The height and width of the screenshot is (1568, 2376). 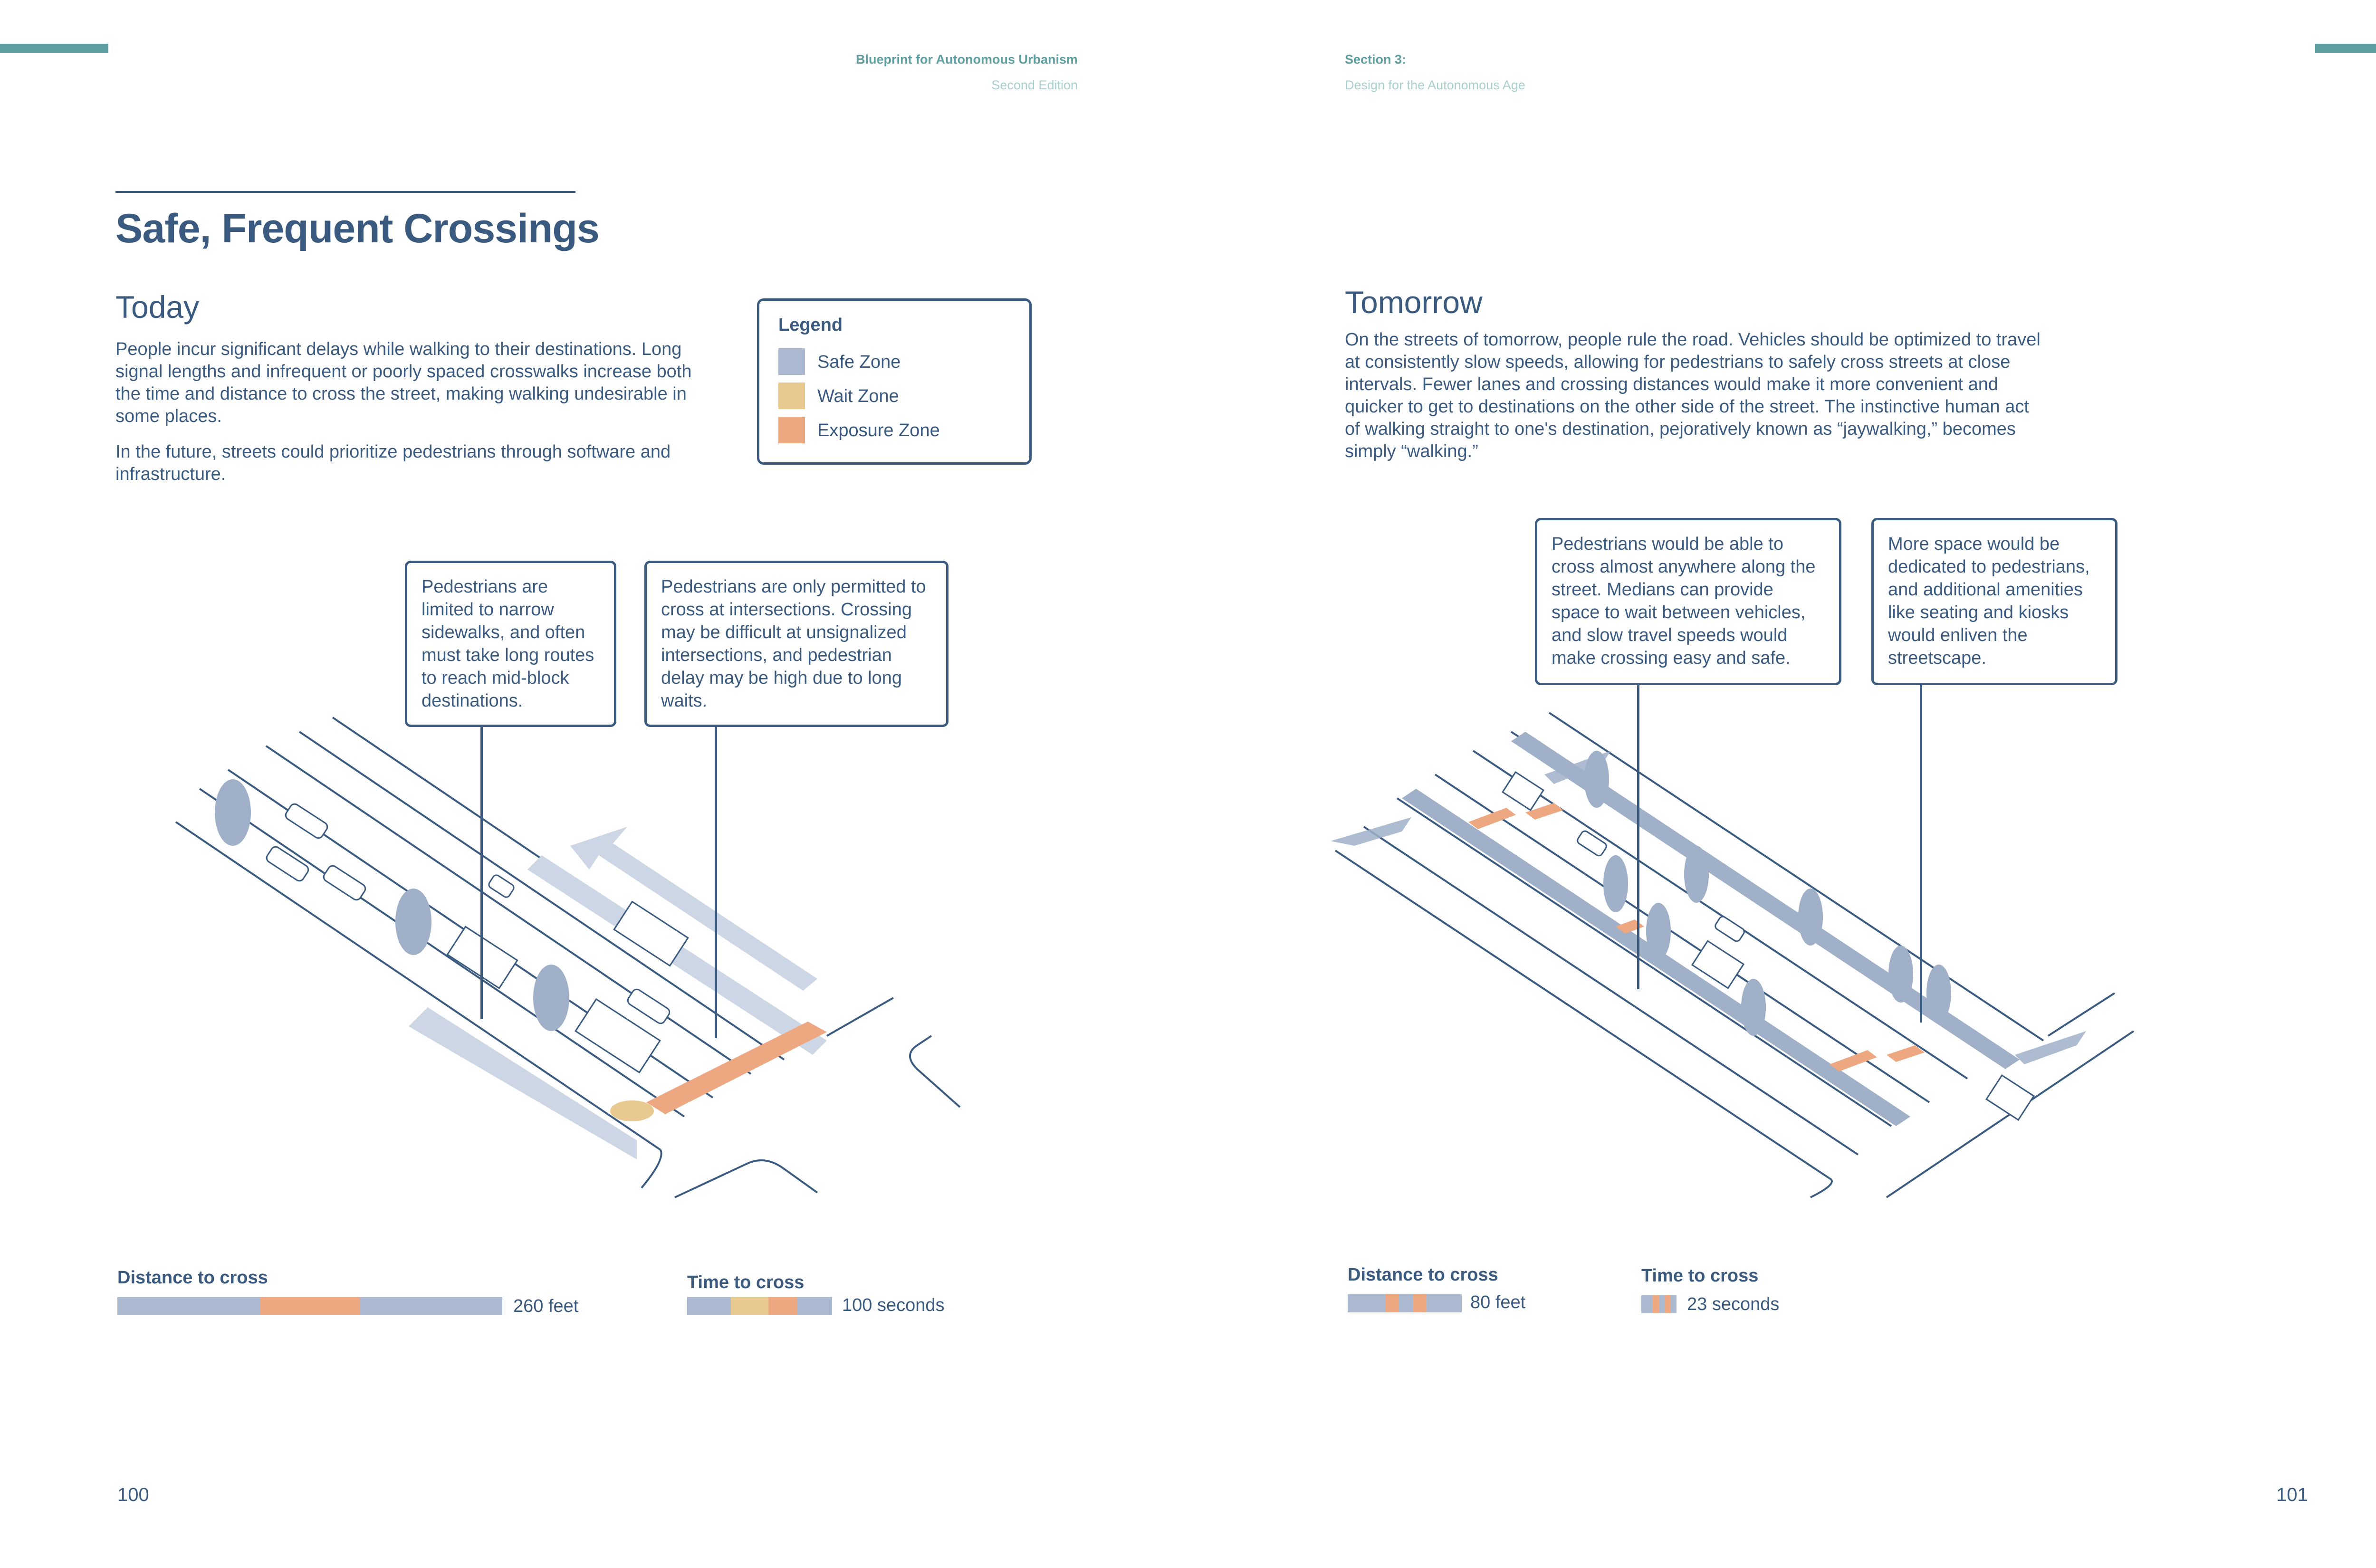 I want to click on today-subhead: Today, so click(x=157, y=307).